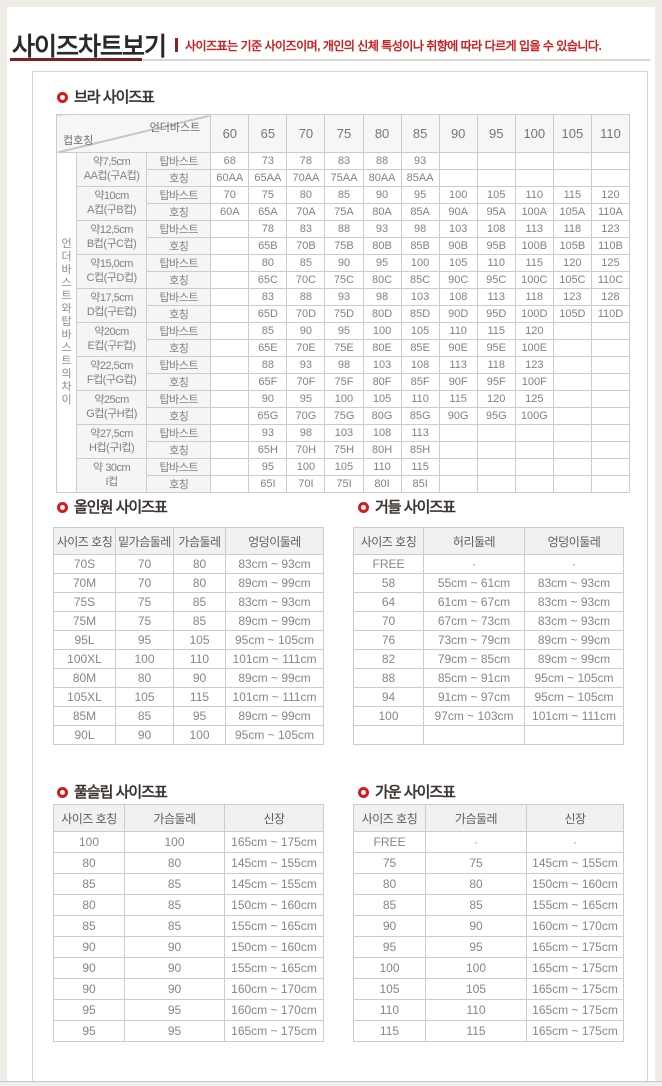 The width and height of the screenshot is (662, 1086). Describe the element at coordinates (112, 277) in the screenshot. I see `cup-name-label: C컵(구D컵)` at that location.